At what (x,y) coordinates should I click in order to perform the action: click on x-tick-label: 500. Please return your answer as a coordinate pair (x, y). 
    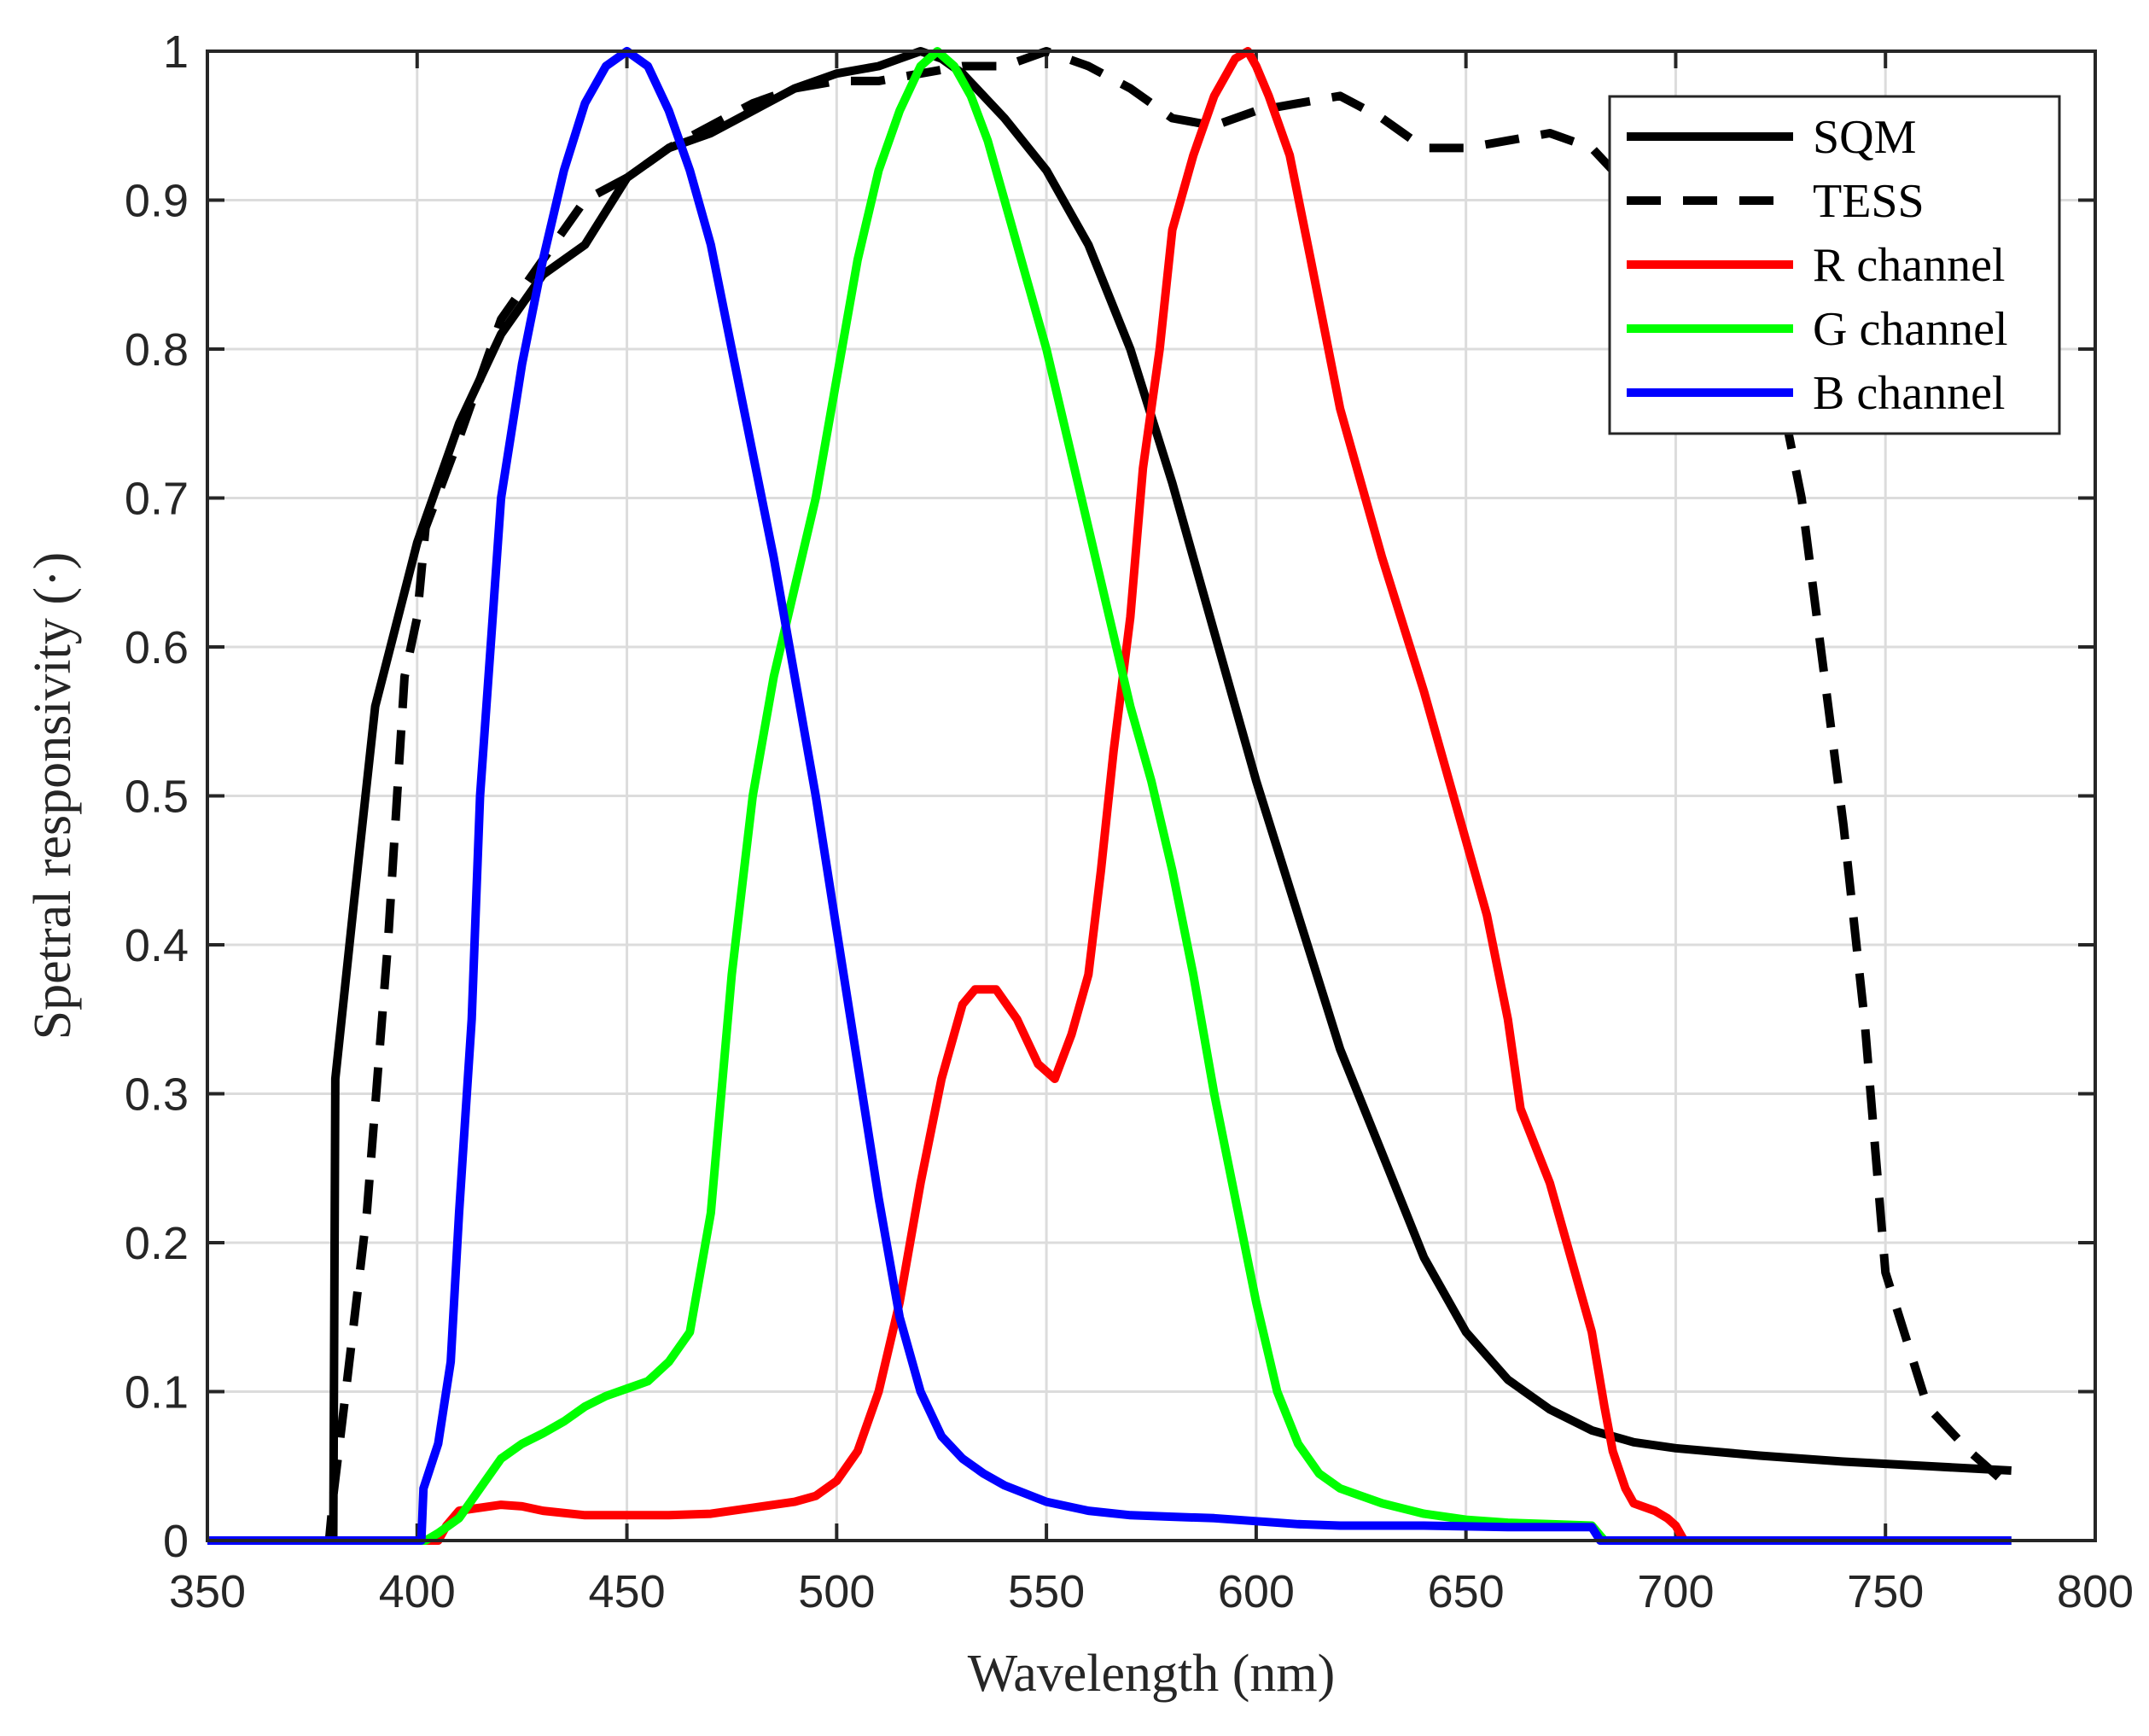
    Looking at the image, I should click on (836, 1591).